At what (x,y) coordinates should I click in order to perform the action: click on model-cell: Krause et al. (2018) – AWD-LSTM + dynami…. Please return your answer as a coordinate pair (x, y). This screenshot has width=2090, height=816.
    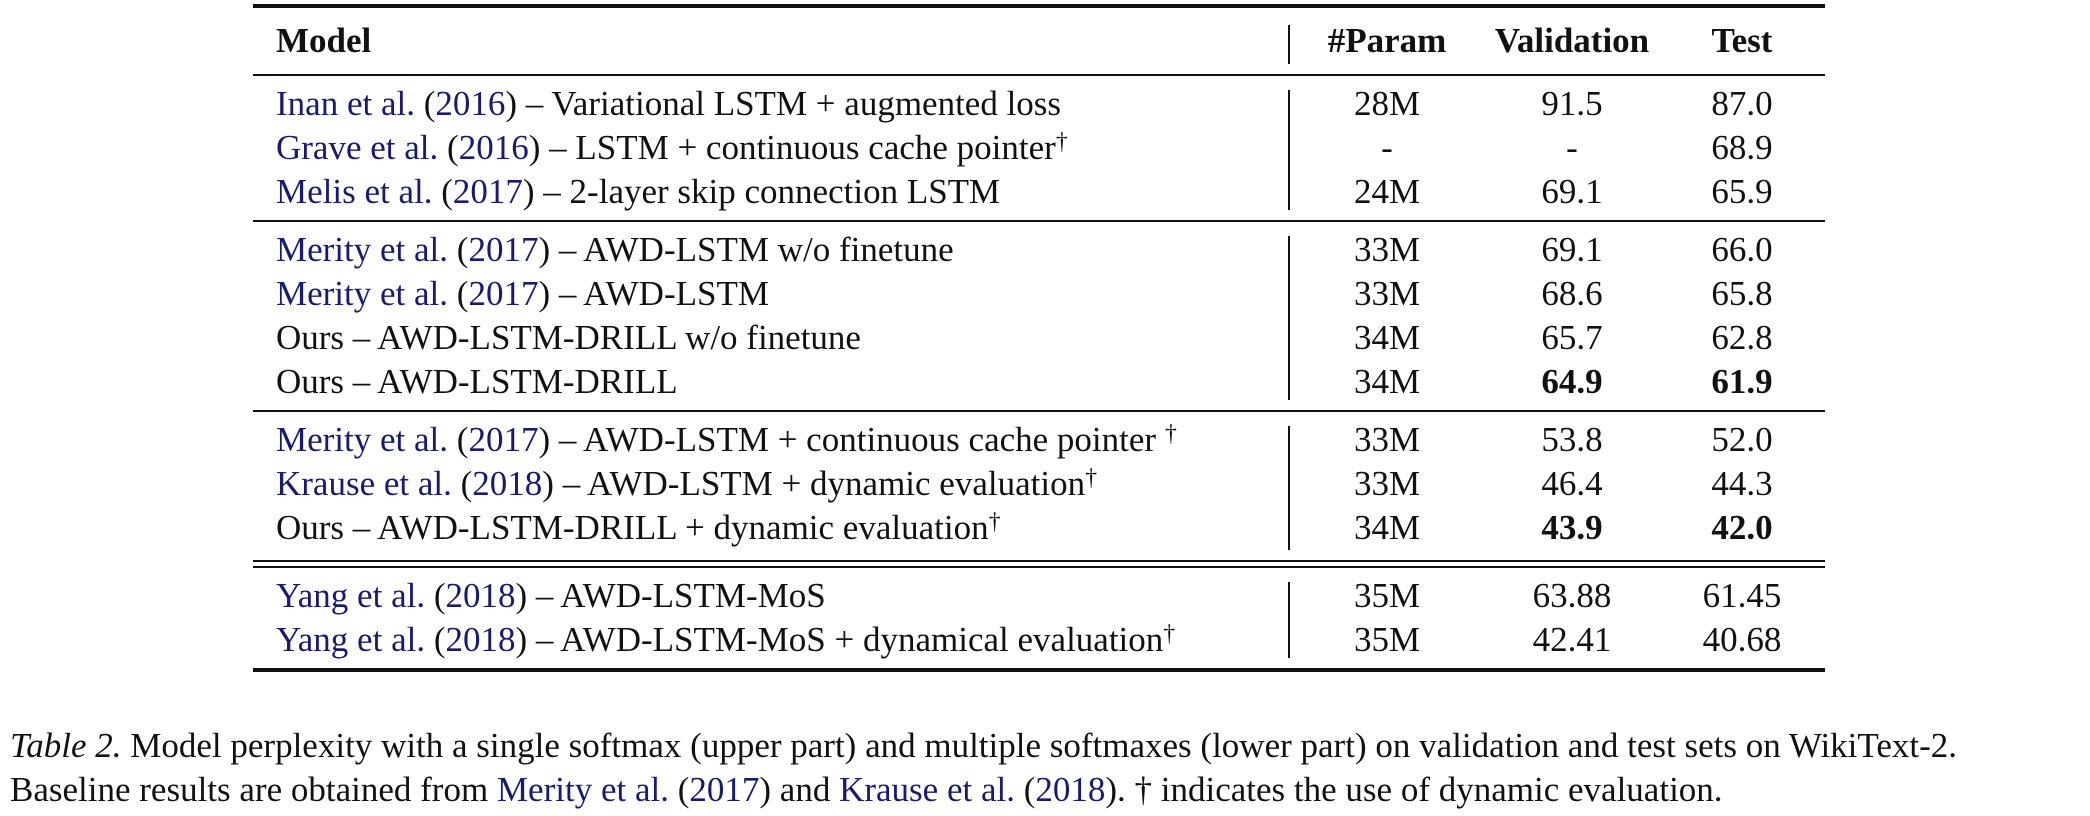
    Looking at the image, I should click on (687, 483).